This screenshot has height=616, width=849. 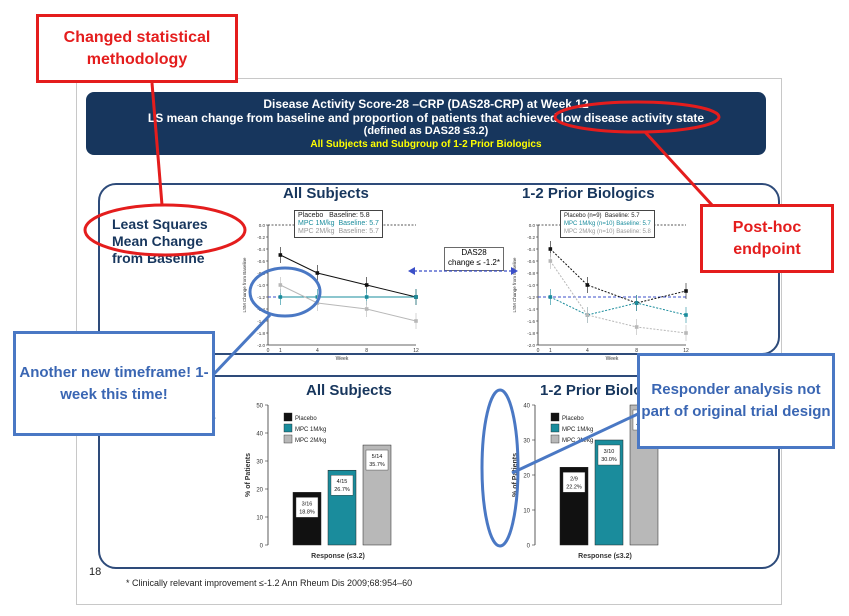 What do you see at coordinates (531, 273) in the screenshot?
I see `lc2-y-tick-label: -0.8` at bounding box center [531, 273].